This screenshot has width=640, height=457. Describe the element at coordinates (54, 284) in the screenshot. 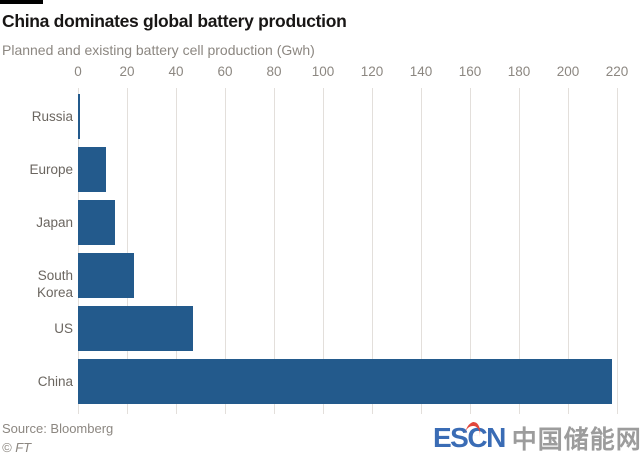

I see `category-label-south-korea: South Korea` at that location.